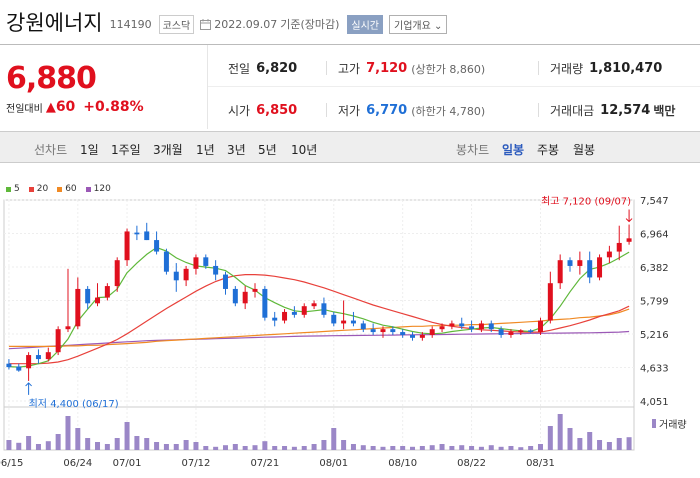  Describe the element at coordinates (448, 111) in the screenshot. I see `lower-limit: (하한가 4,780)` at that location.